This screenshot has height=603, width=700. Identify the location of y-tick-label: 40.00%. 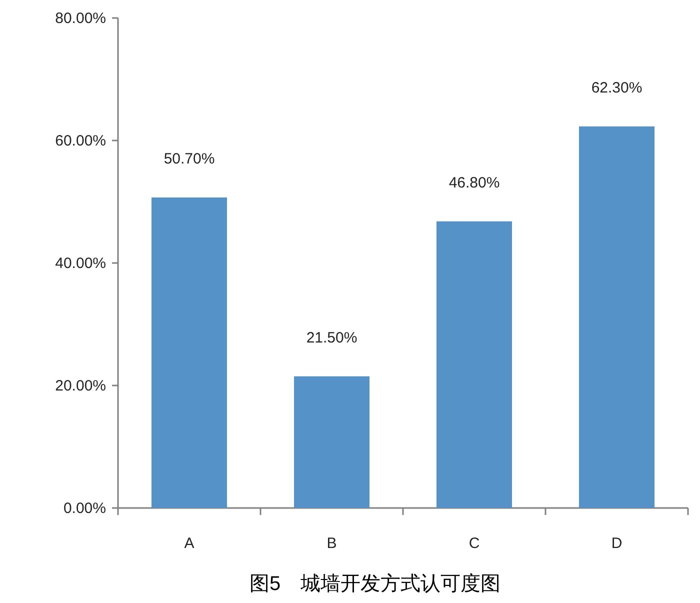
(80, 263).